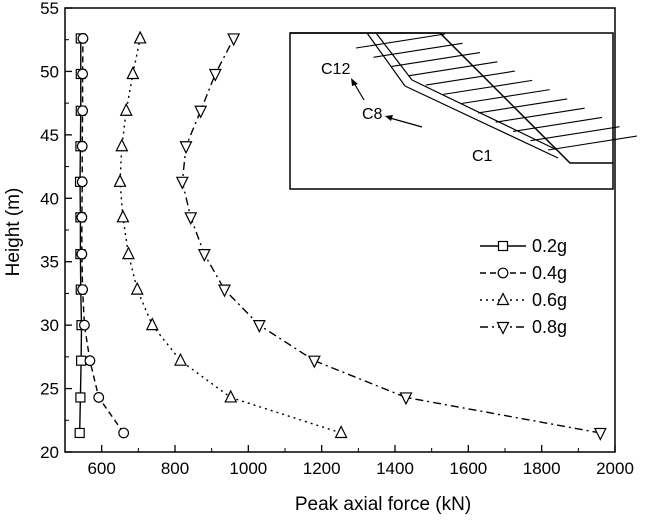 This screenshot has height=523, width=645. I want to click on y-tick-label: 50, so click(49, 71).